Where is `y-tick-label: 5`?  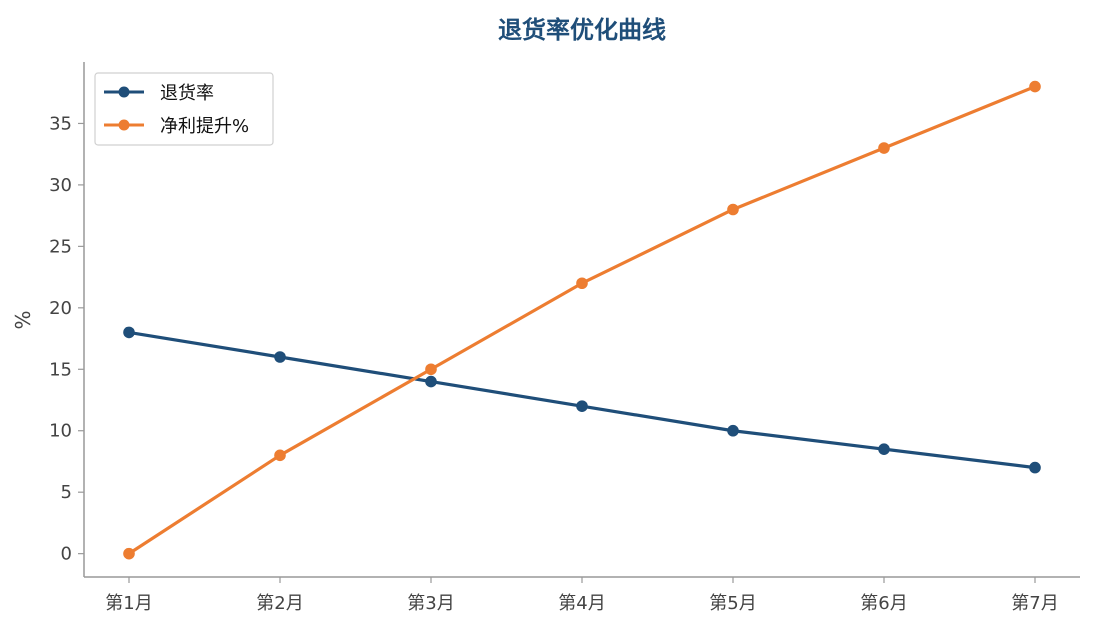
y-tick-label: 5 is located at coordinates (66, 492).